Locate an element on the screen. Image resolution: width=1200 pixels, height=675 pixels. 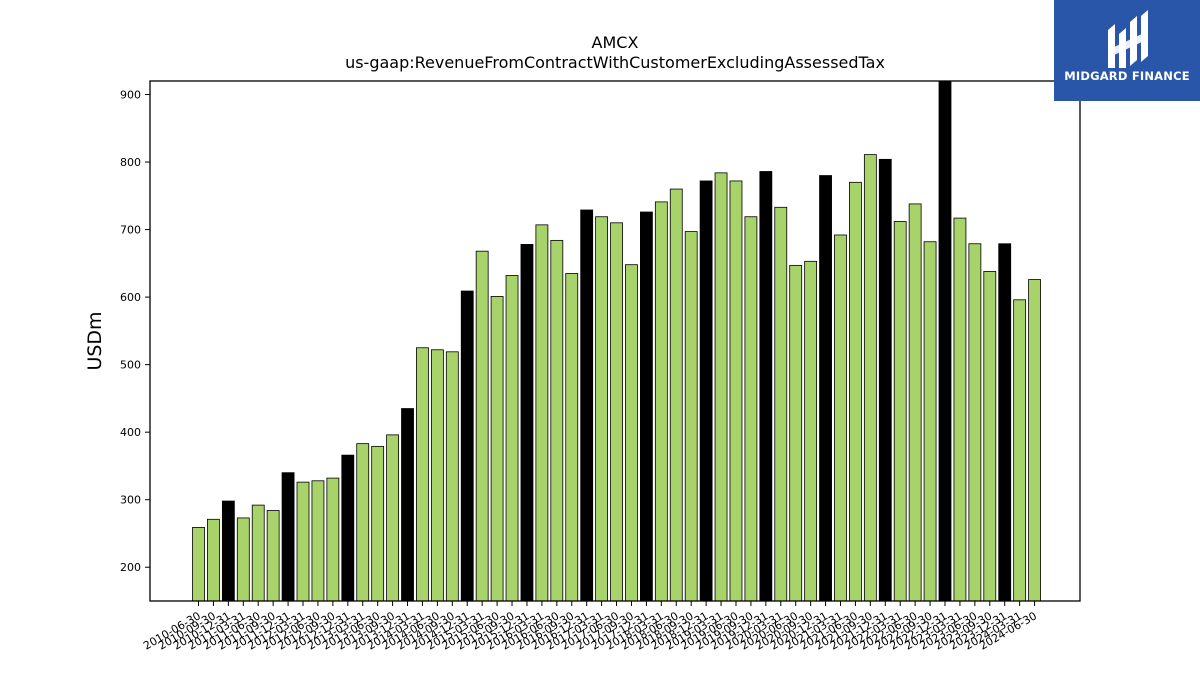
y-tick-label: 600 is located at coordinates (130, 297).